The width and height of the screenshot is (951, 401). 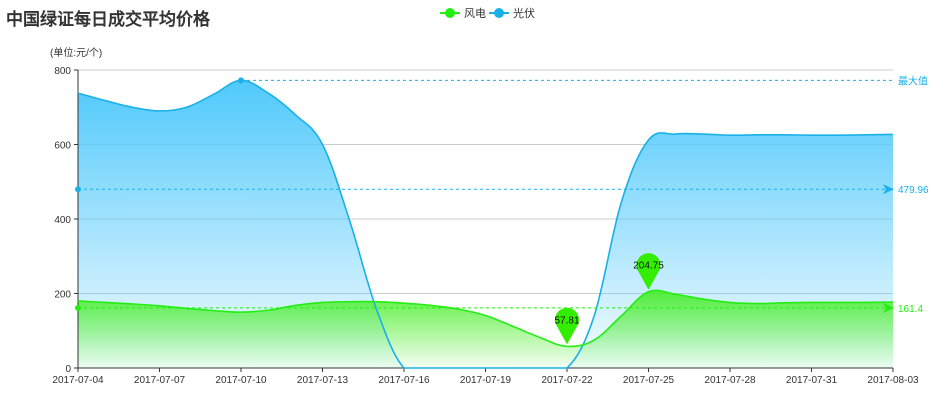 What do you see at coordinates (108, 19) in the screenshot?
I see `chart-title: 中国绿证每日成交平均价格` at bounding box center [108, 19].